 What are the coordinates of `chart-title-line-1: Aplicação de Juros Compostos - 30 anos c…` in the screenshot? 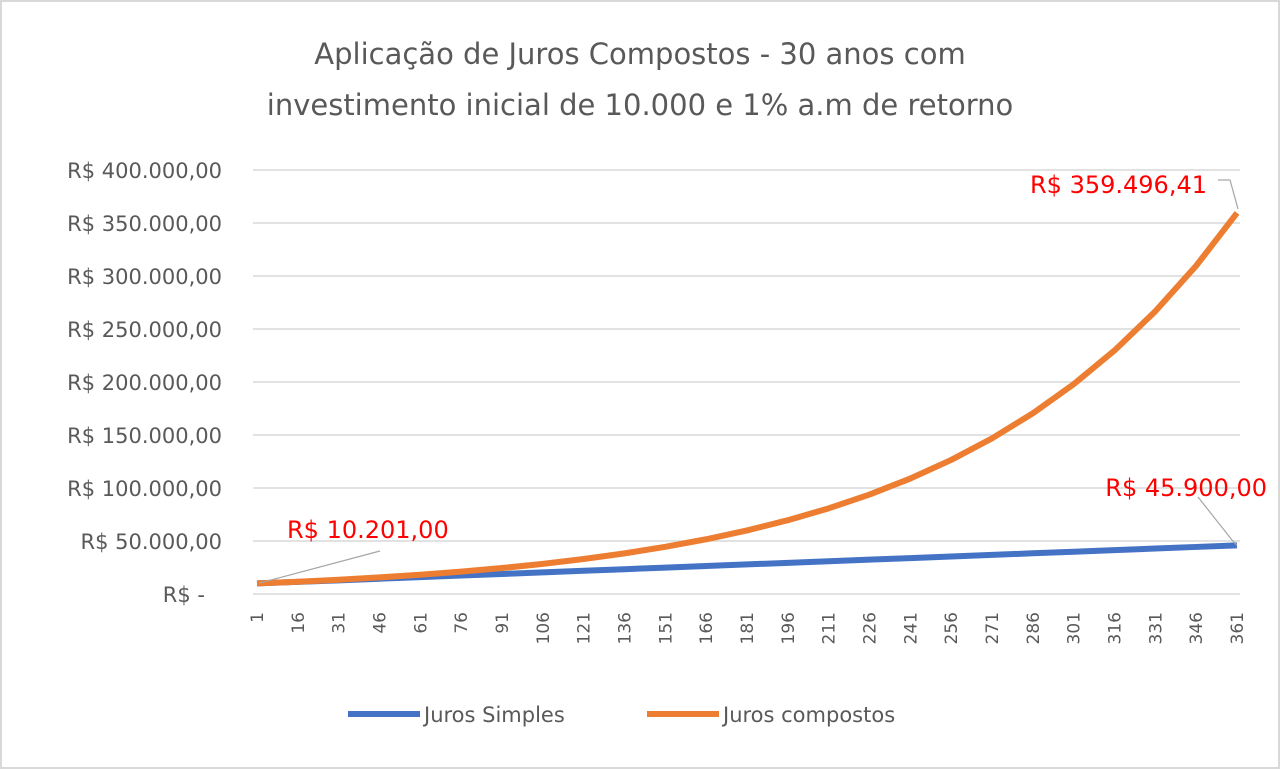 It's located at (639, 54).